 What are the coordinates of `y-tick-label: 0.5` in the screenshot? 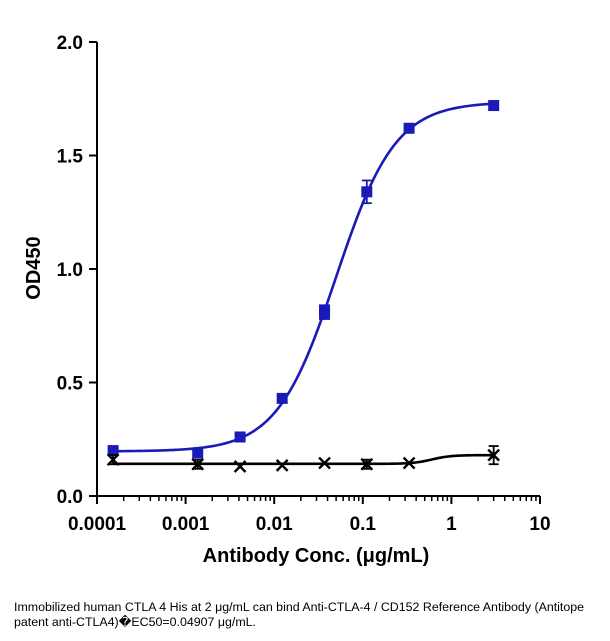 It's located at (70, 384).